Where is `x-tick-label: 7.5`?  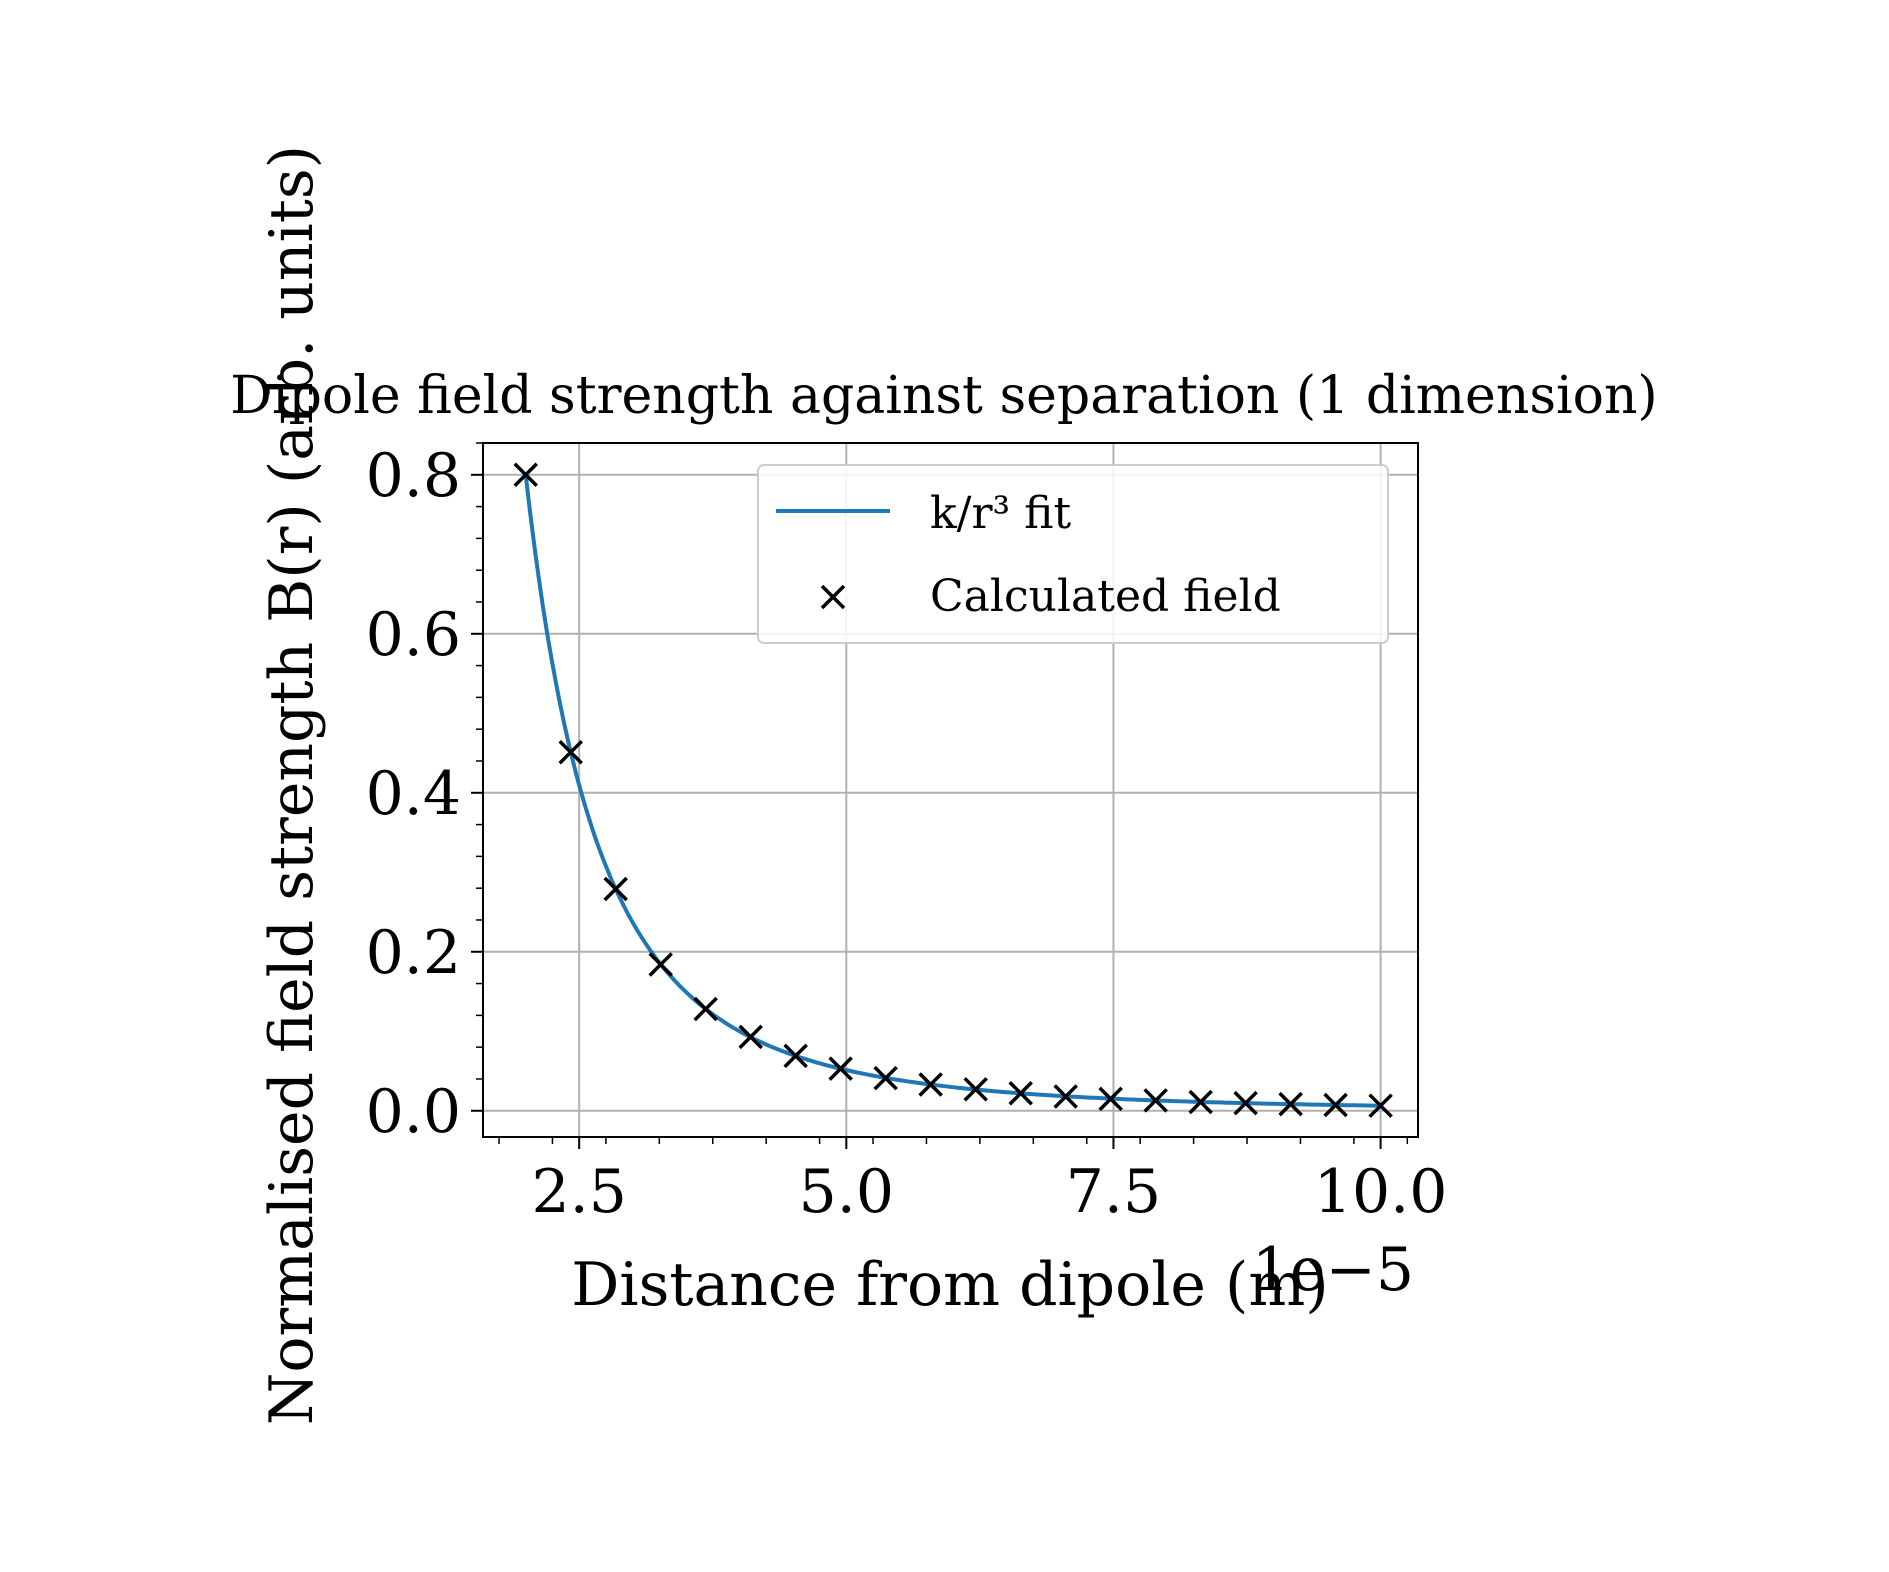 x-tick-label: 7.5 is located at coordinates (1113, 1192).